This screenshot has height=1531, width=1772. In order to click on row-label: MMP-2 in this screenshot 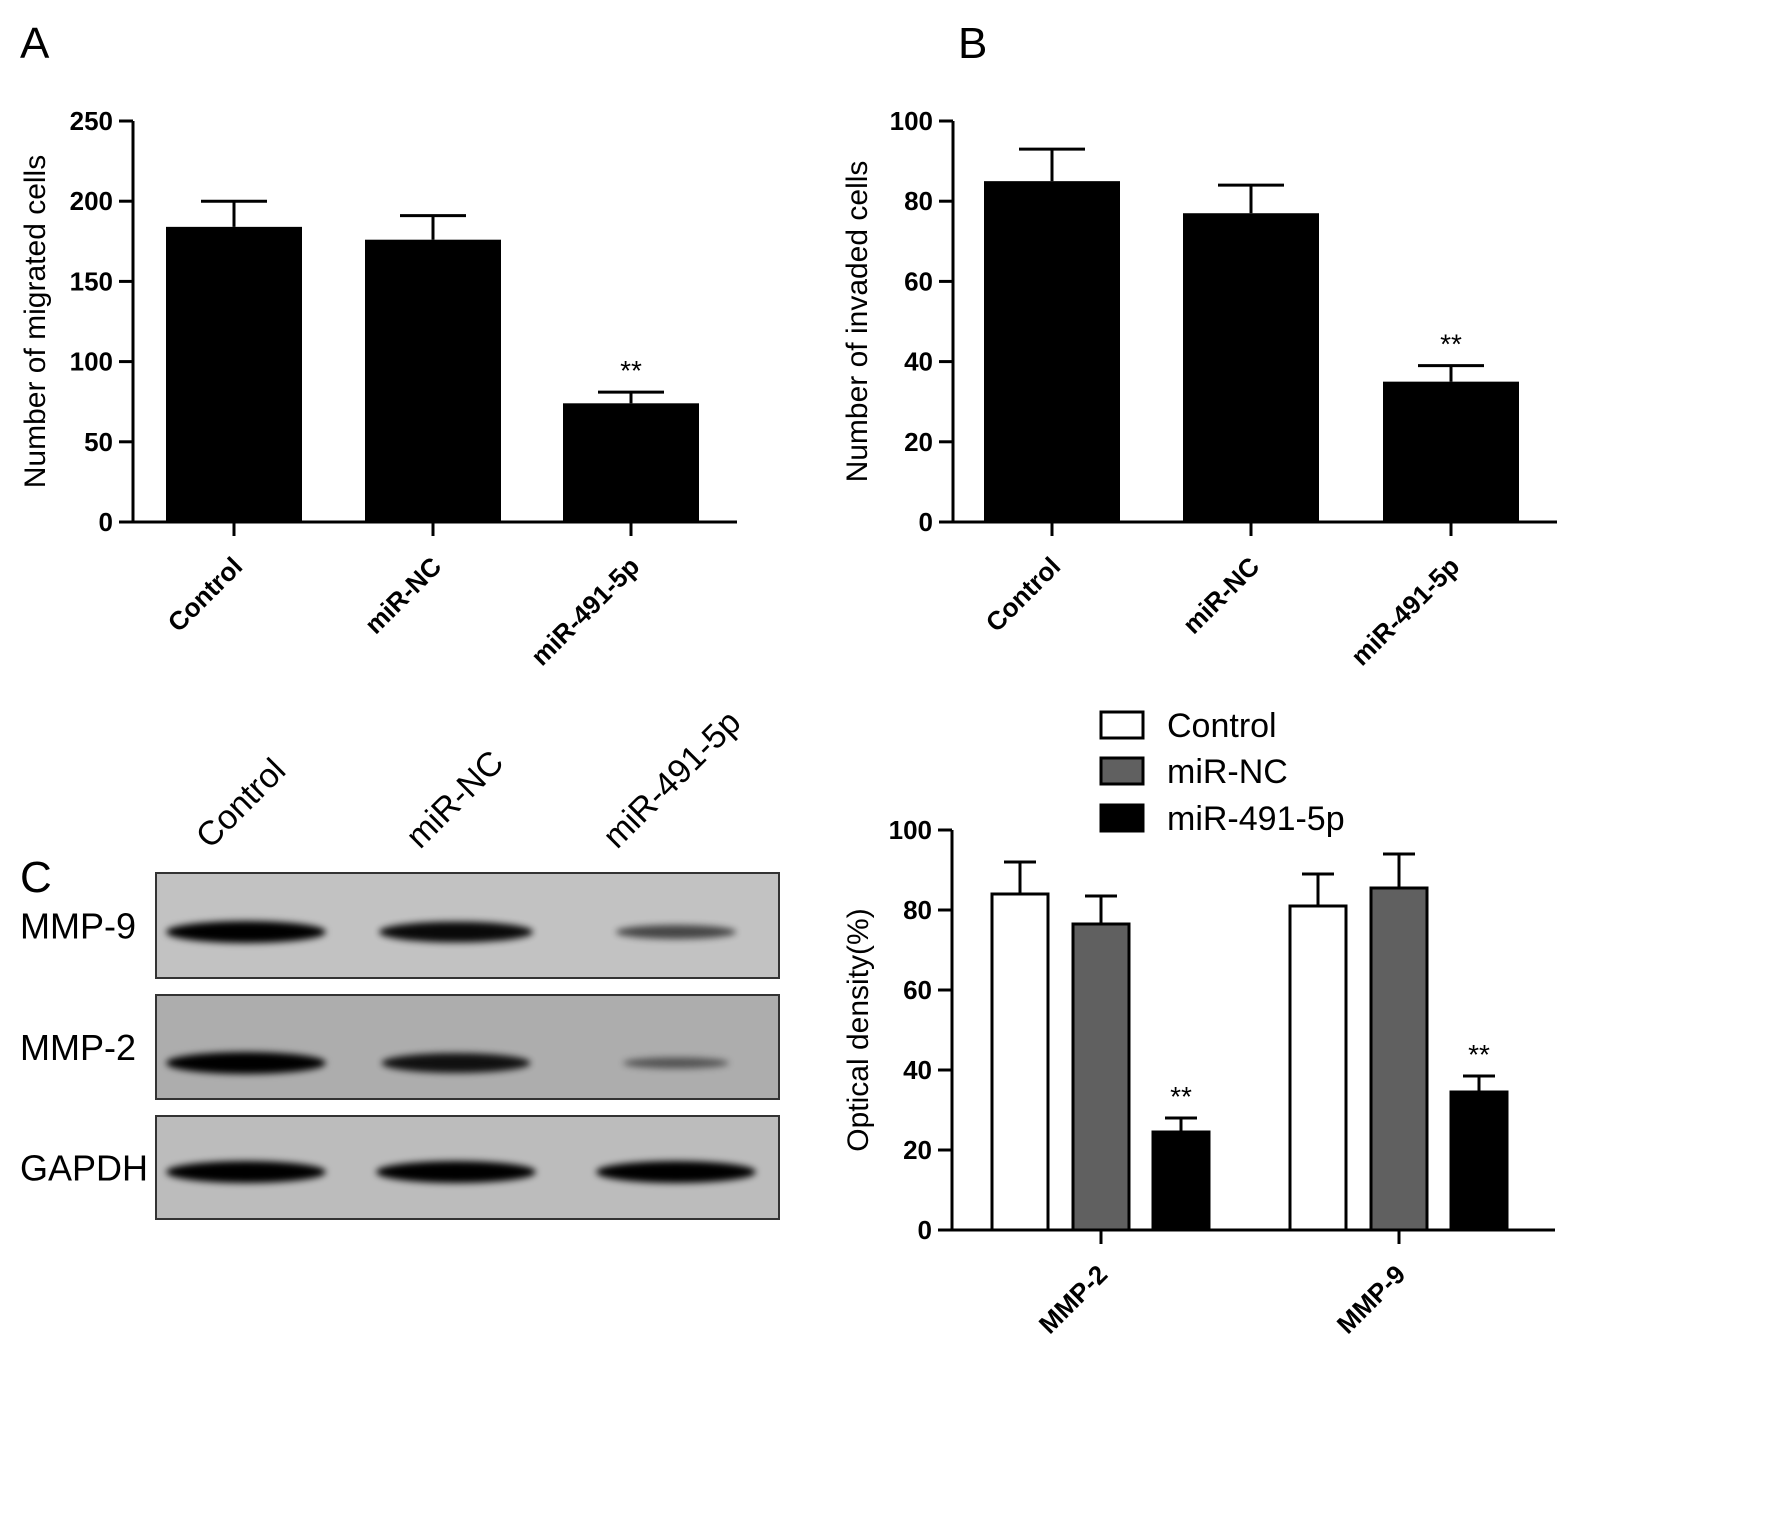, I will do `click(78, 1047)`.